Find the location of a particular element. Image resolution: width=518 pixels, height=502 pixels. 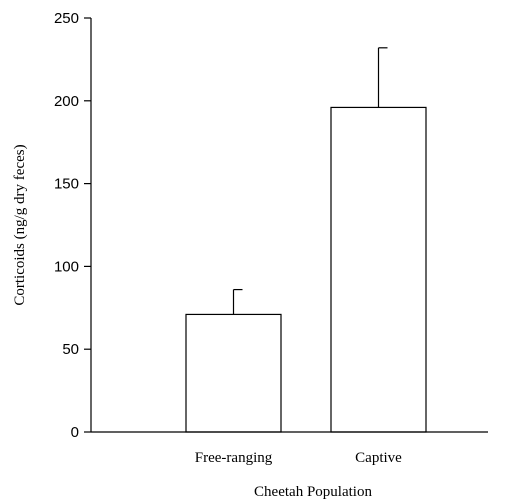

bar-free-ranging is located at coordinates (233, 373).